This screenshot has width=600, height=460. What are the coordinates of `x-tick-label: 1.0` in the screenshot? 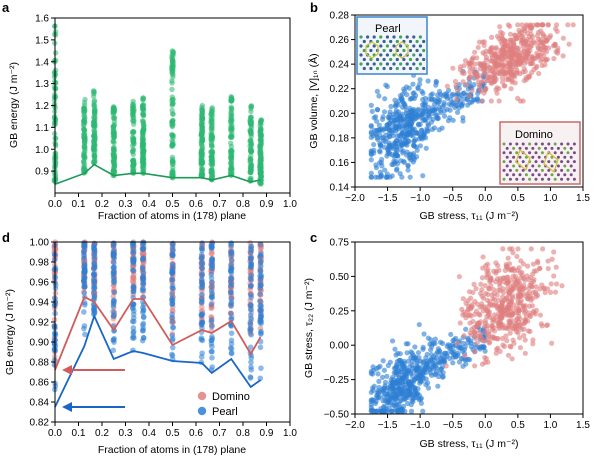 It's located at (290, 204).